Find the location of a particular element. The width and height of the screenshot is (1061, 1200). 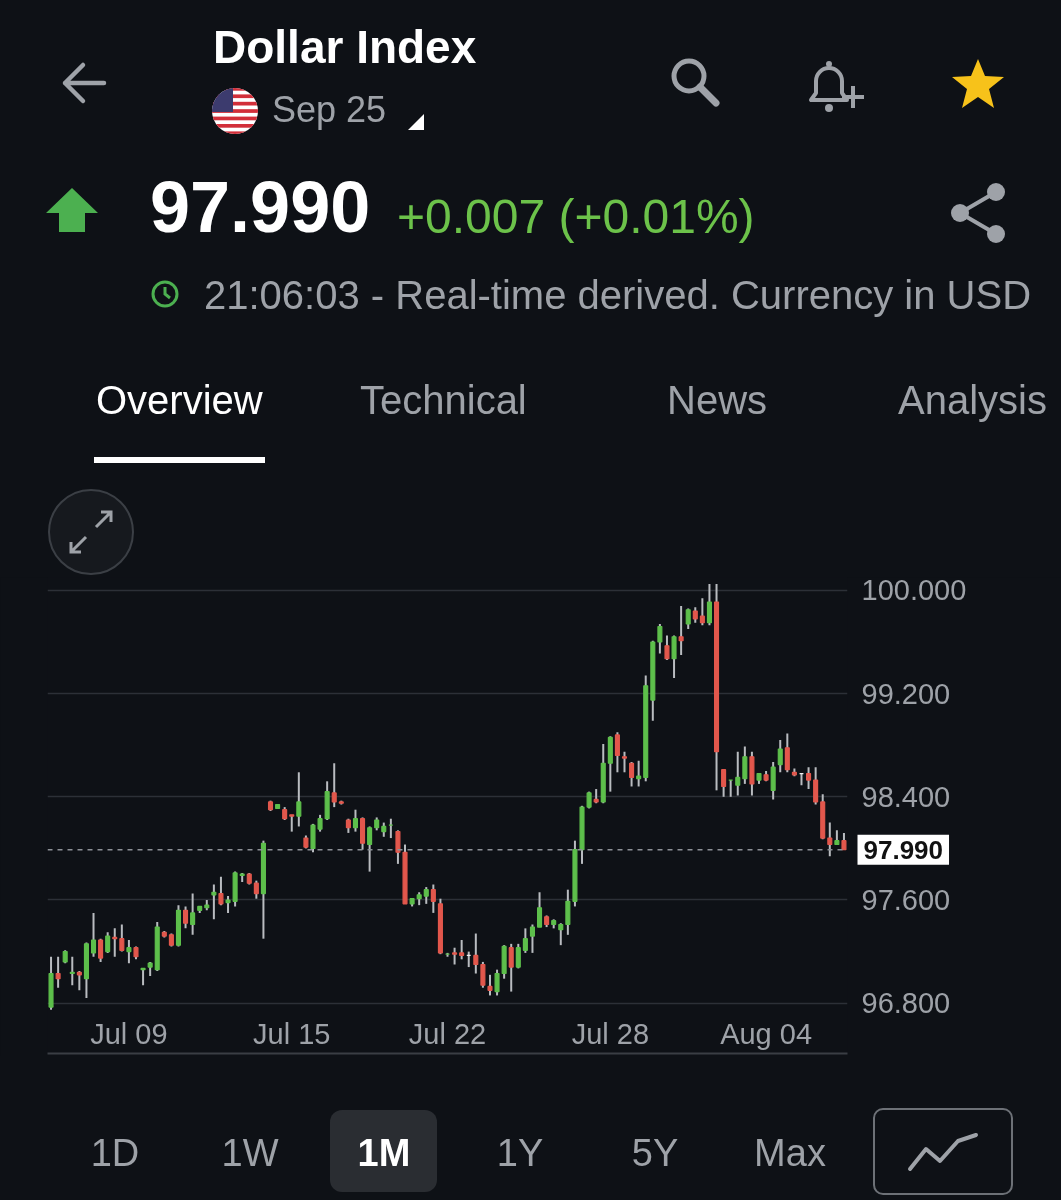

text: 1M is located at coordinates (384, 1153).